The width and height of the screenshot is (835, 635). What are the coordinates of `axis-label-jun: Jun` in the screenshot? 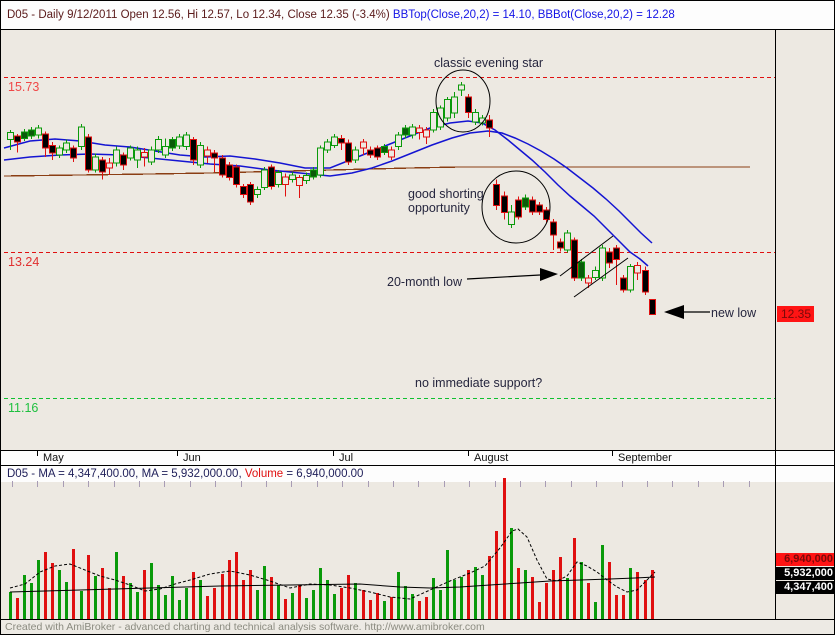 It's located at (192, 458).